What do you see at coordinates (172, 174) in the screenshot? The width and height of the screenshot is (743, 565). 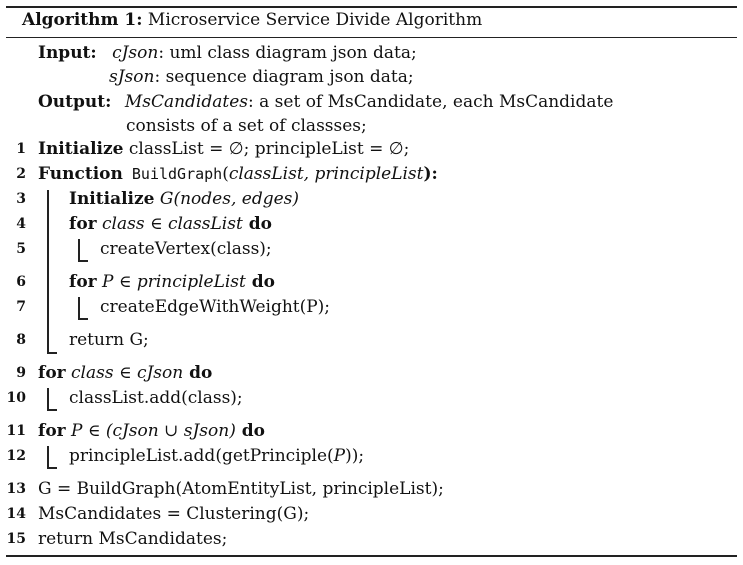 I see `function-name: BuildGraph` at bounding box center [172, 174].